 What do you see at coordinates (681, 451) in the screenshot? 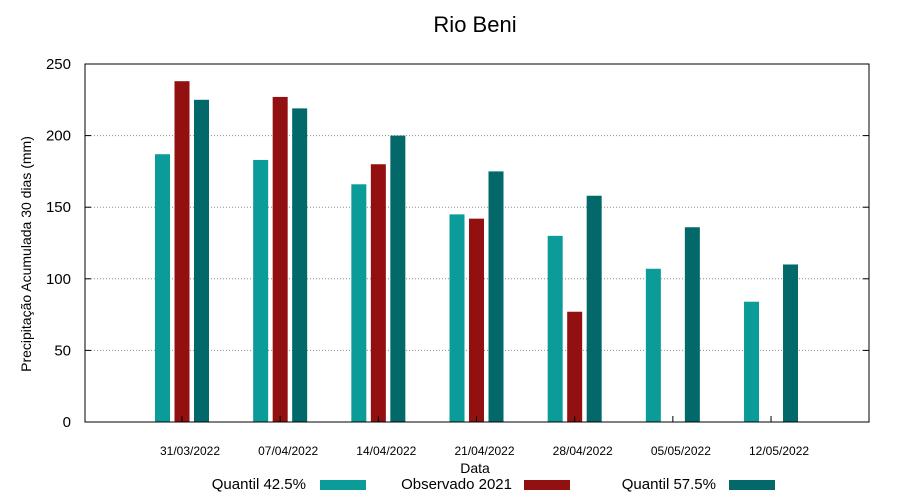
I see `x-tick-label: 05/05/2022` at bounding box center [681, 451].